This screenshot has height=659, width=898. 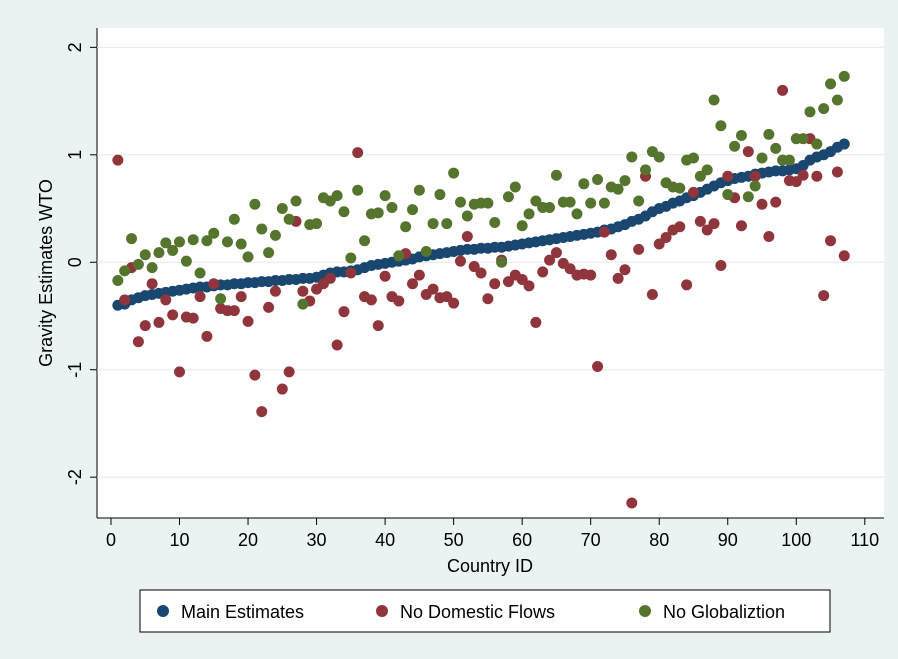 I want to click on x-tick-label: 60, so click(x=522, y=540).